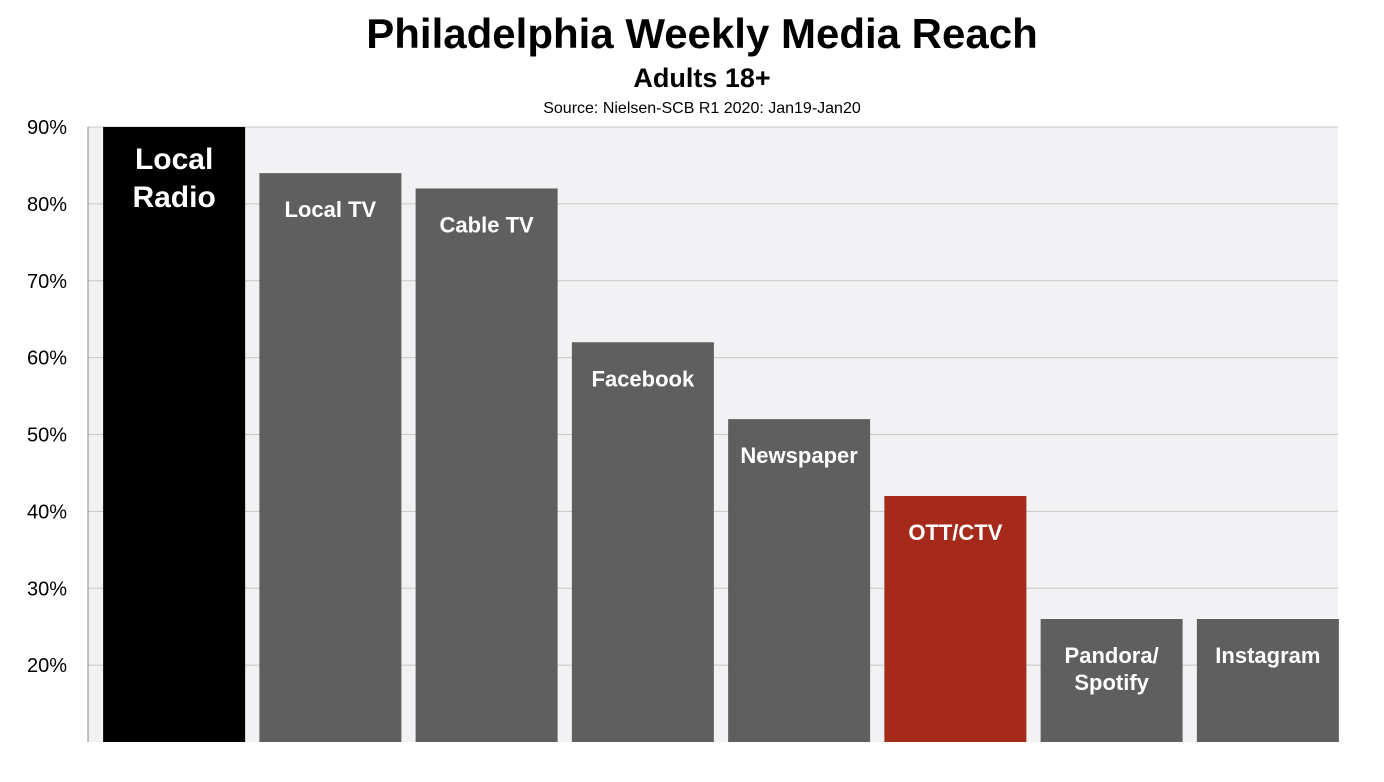  Describe the element at coordinates (47, 205) in the screenshot. I see `y-tick-label: 80%` at that location.